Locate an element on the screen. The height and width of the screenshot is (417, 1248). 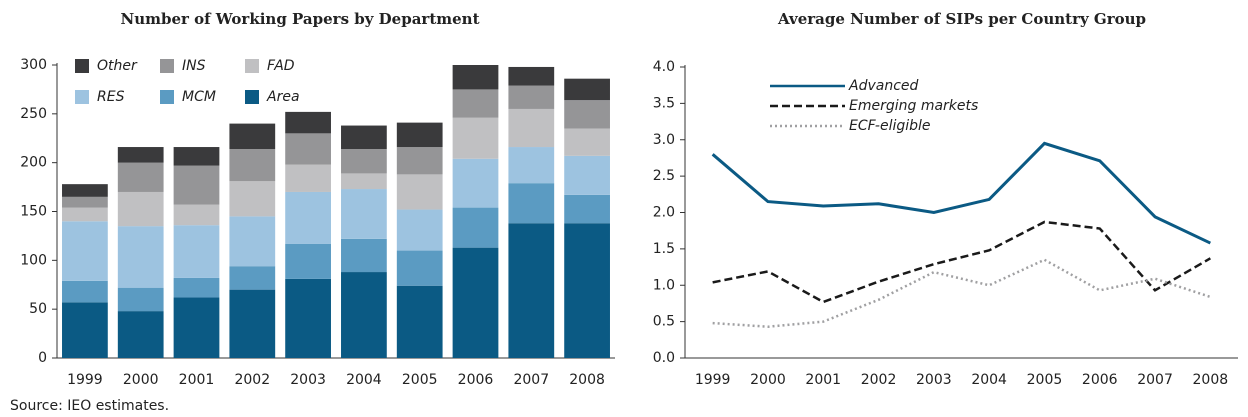
y-tick-label: 300 is located at coordinates (33, 65).